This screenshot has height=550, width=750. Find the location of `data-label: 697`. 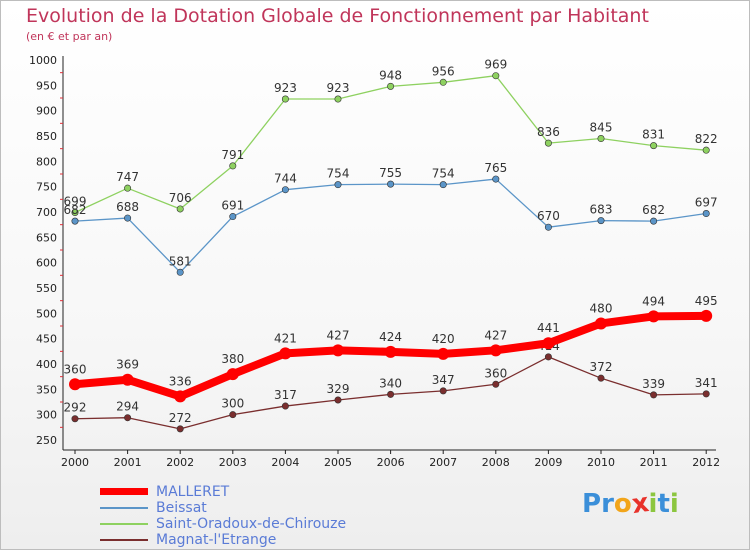

data-label: 697 is located at coordinates (706, 203).